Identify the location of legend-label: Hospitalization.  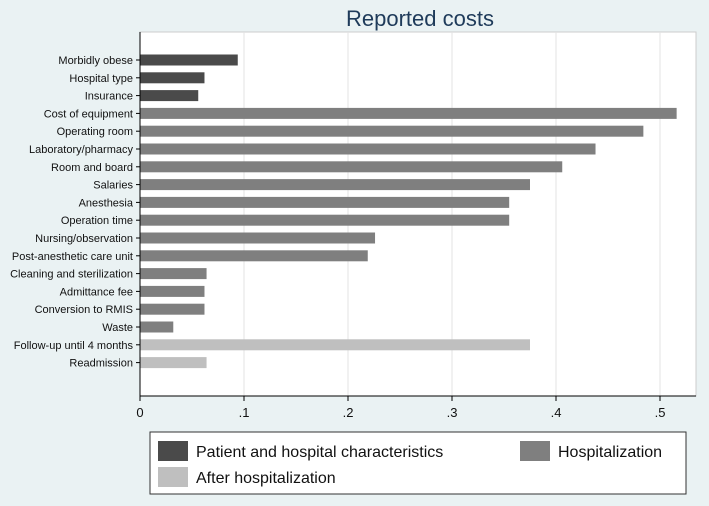
(610, 452).